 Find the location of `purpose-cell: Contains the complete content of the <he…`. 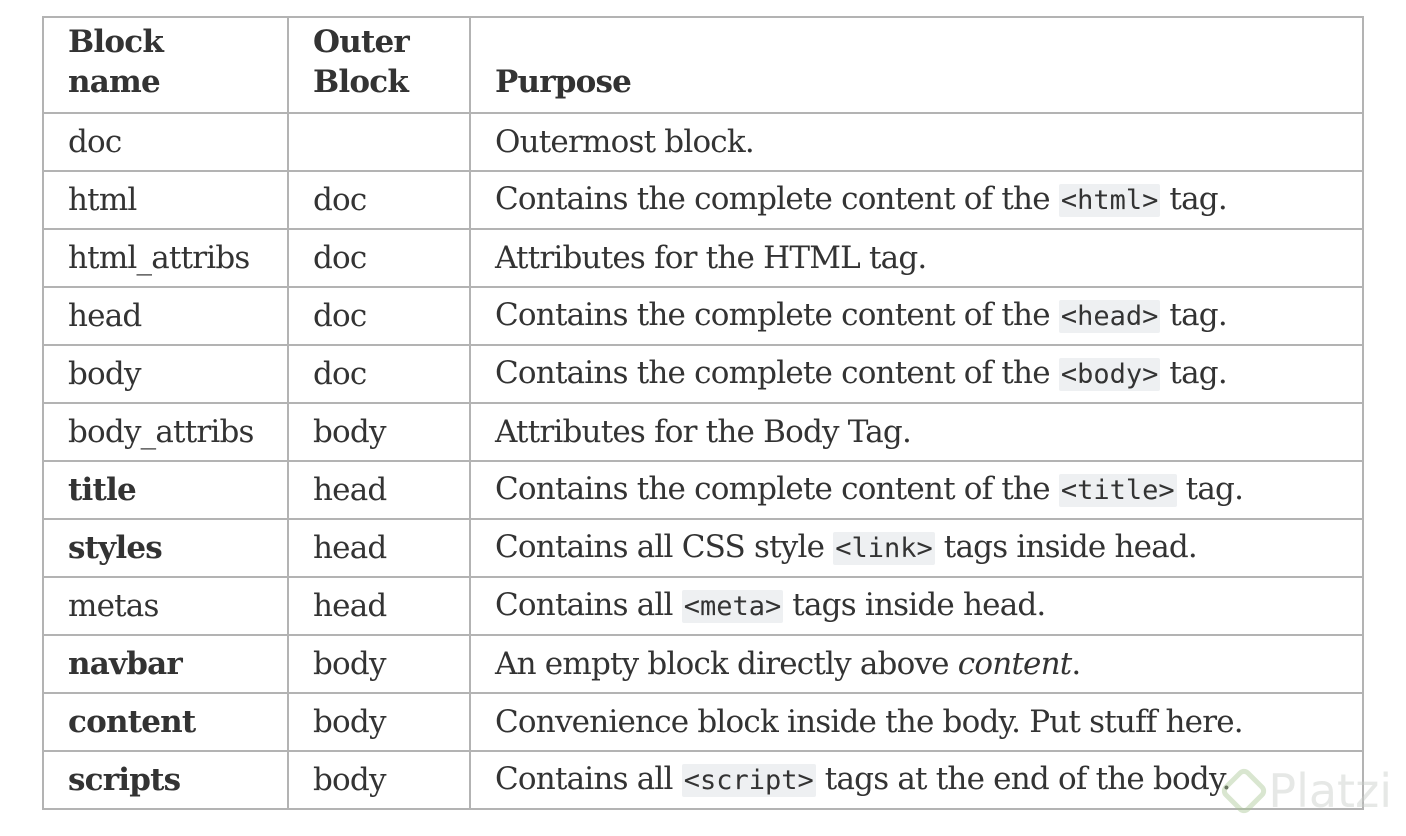

purpose-cell: Contains the complete content of the <he… is located at coordinates (916, 316).